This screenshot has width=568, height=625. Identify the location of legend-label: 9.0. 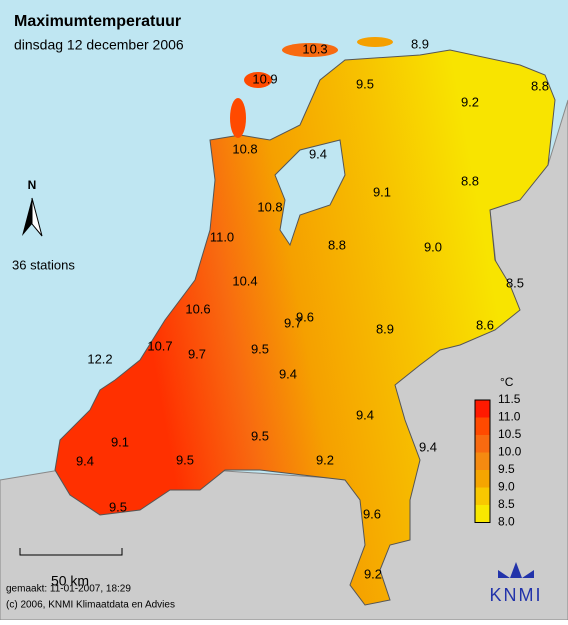
(506, 487).